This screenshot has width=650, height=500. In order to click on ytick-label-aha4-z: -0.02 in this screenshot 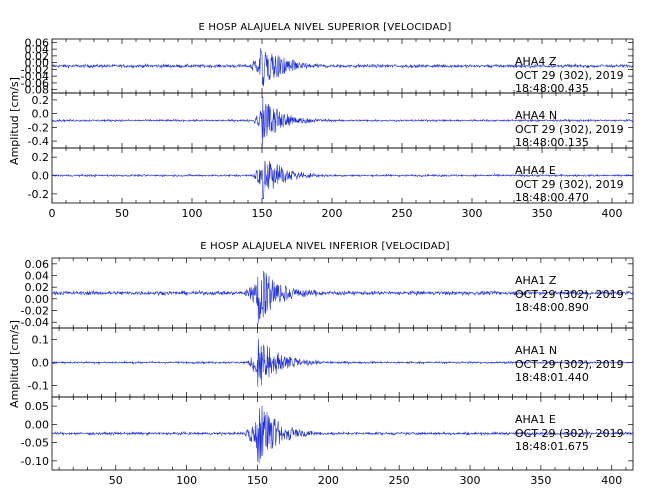, I will do `click(35, 69)`.